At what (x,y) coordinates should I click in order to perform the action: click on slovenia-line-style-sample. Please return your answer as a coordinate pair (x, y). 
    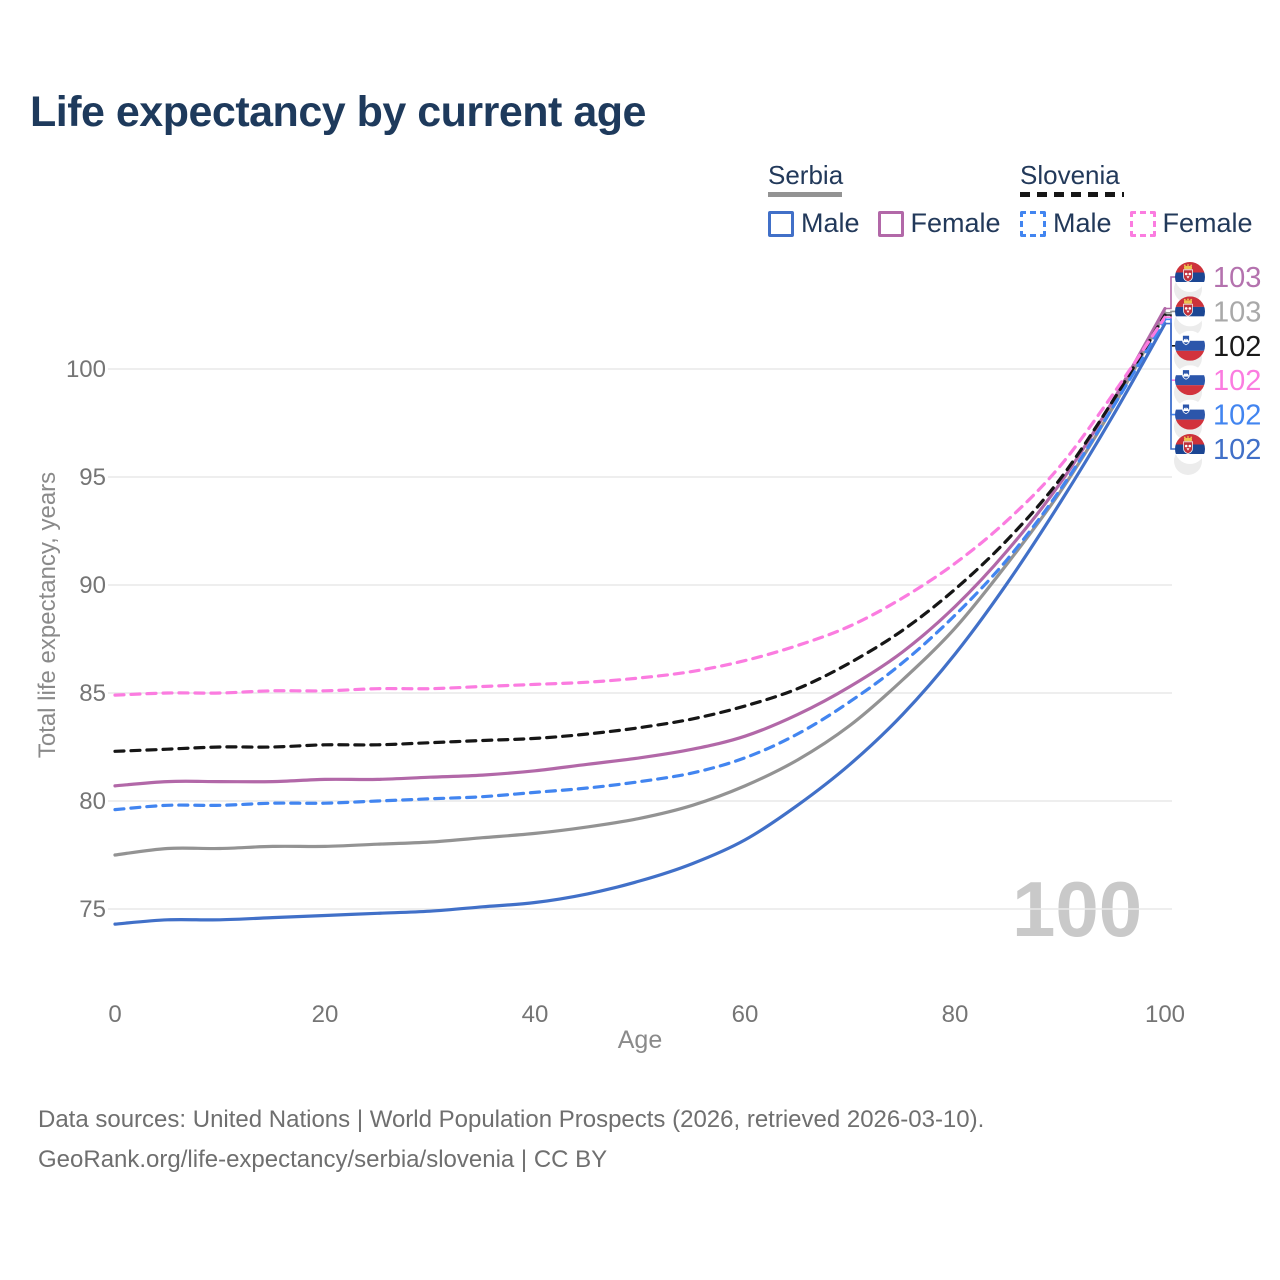
    Looking at the image, I should click on (1072, 194).